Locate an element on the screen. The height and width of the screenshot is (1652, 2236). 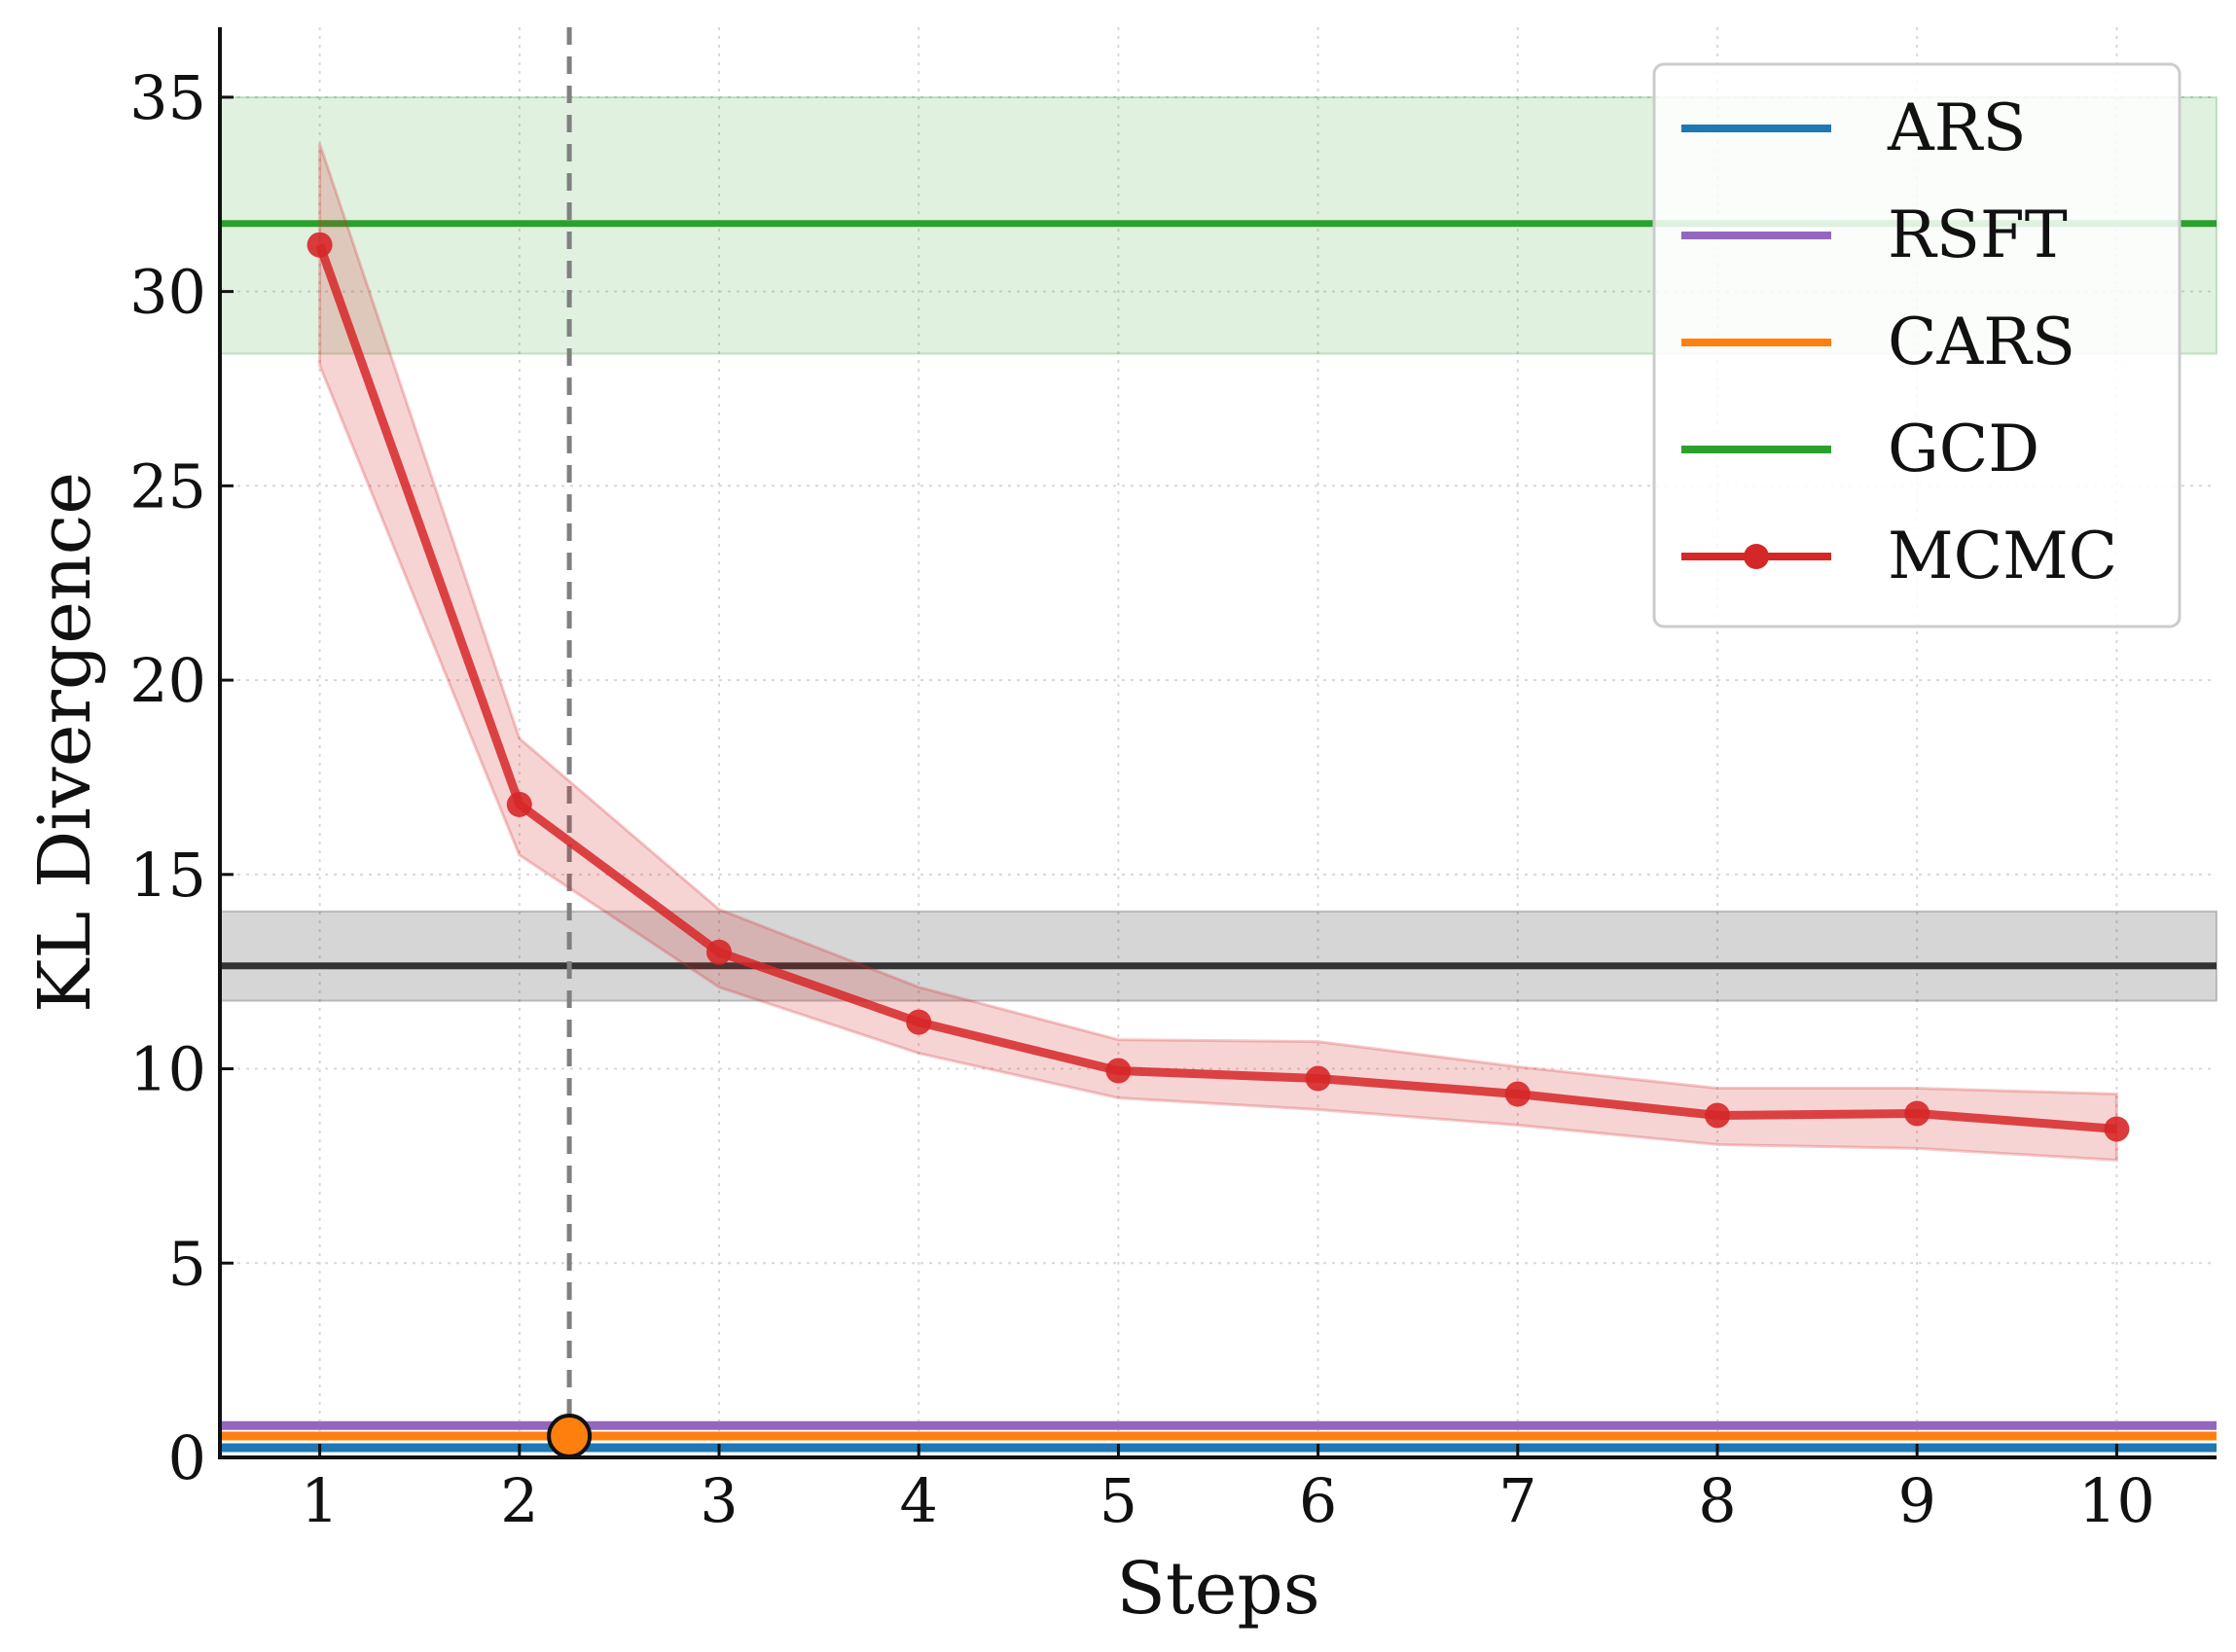
legend: ARS RSFT CARS GCD MCMC is located at coordinates (1917, 345).